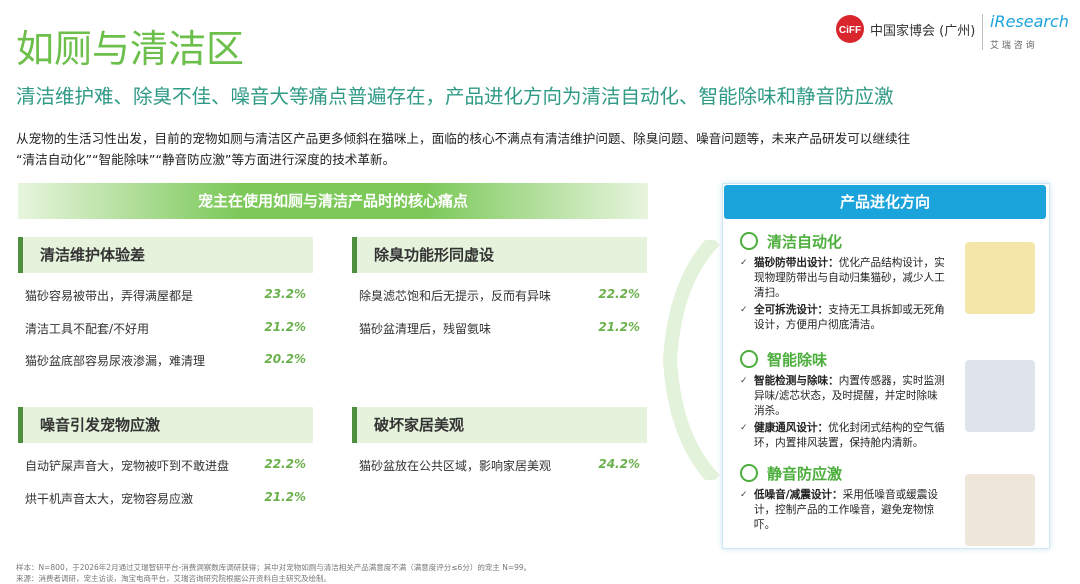 Image resolution: width=1080 pixels, height=584 pixels. I want to click on bullet-text: 优化产品结构设计，实现物理防带出与自动归集猫砂，减少人工清扫。, so click(849, 278).